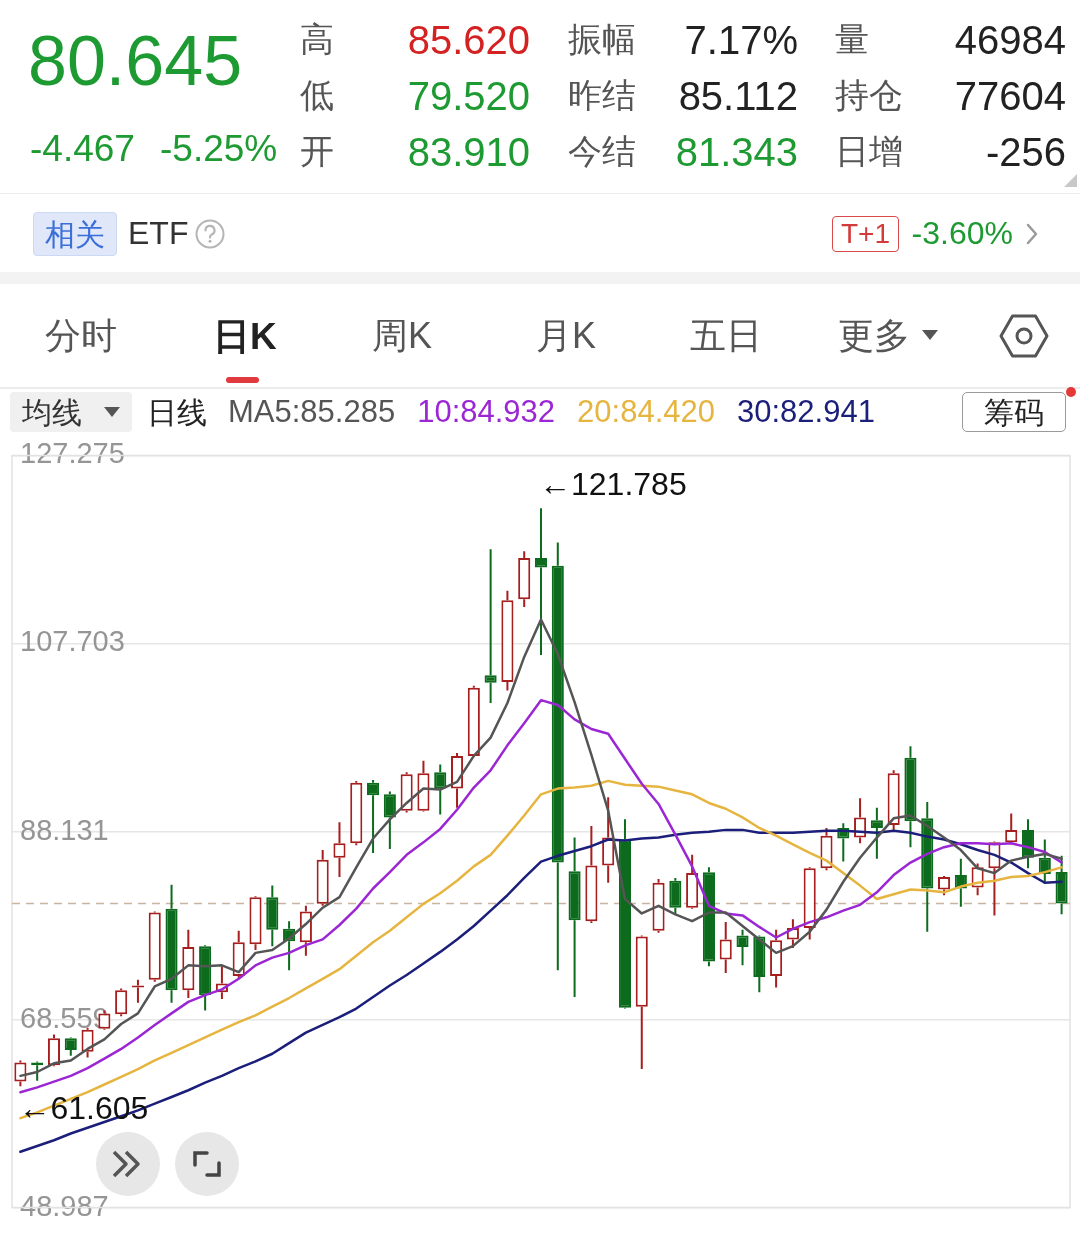 The height and width of the screenshot is (1233, 1080). What do you see at coordinates (726, 336) in the screenshot?
I see `text: 五日` at bounding box center [726, 336].